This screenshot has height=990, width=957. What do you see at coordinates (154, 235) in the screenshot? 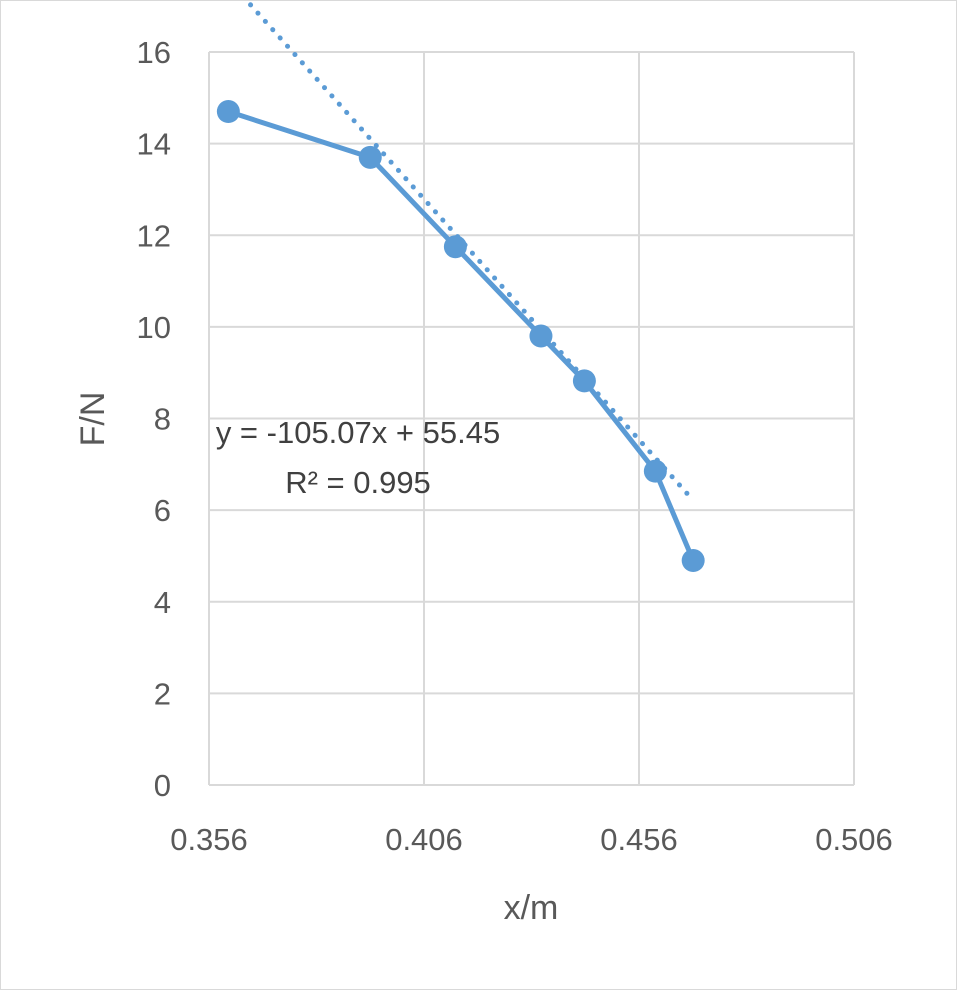
I see `y-tick-label: 12` at bounding box center [154, 235].